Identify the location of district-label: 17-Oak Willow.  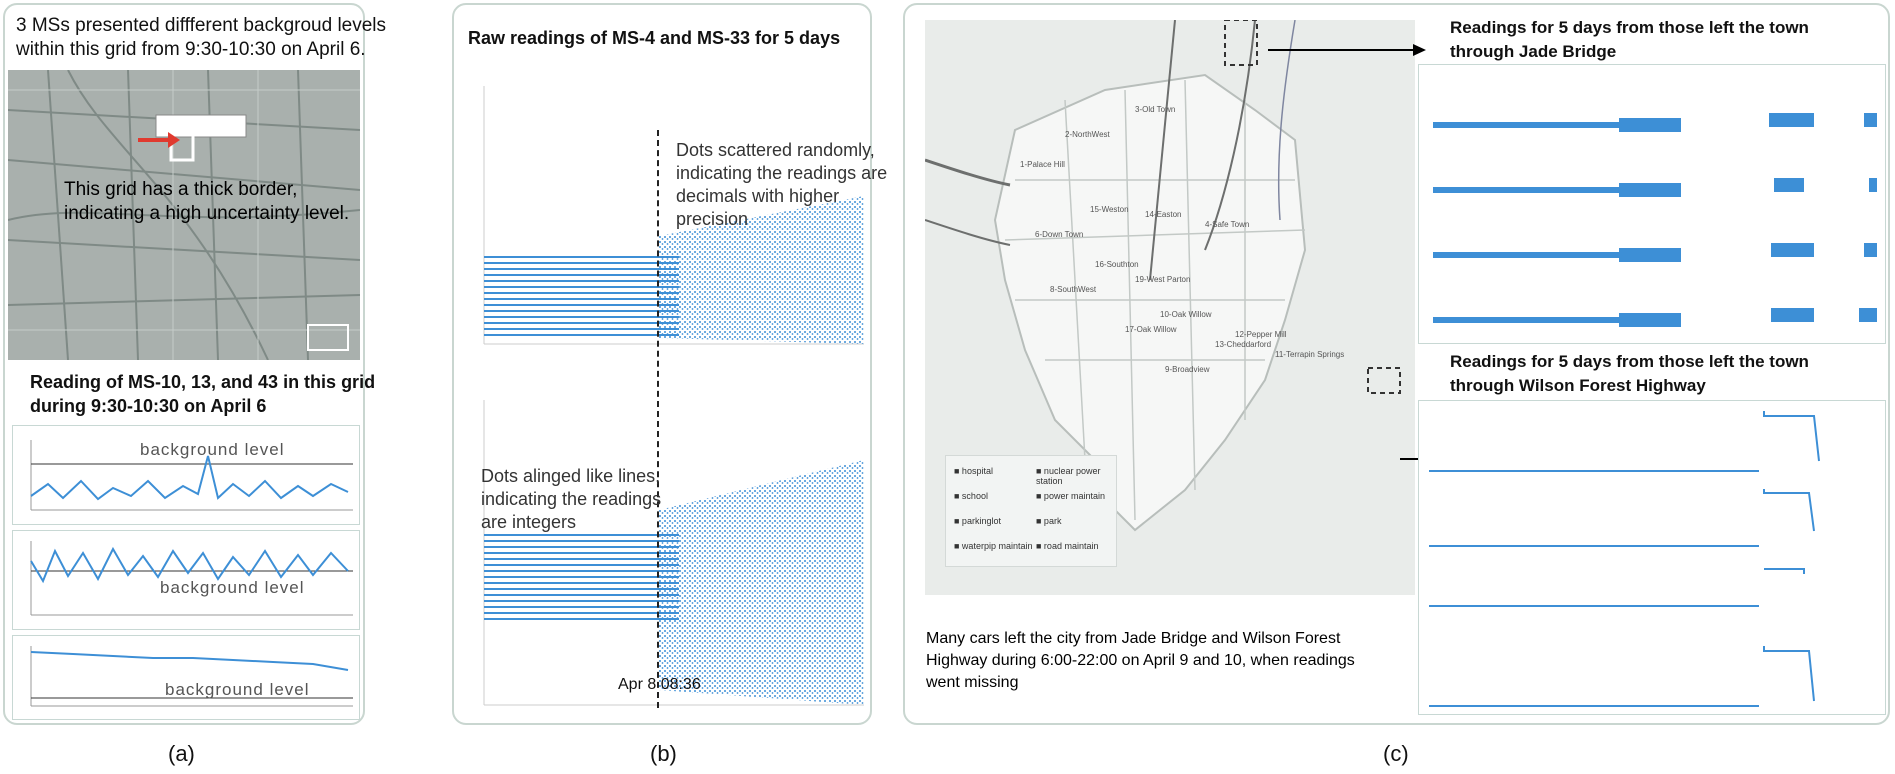
(1151, 329).